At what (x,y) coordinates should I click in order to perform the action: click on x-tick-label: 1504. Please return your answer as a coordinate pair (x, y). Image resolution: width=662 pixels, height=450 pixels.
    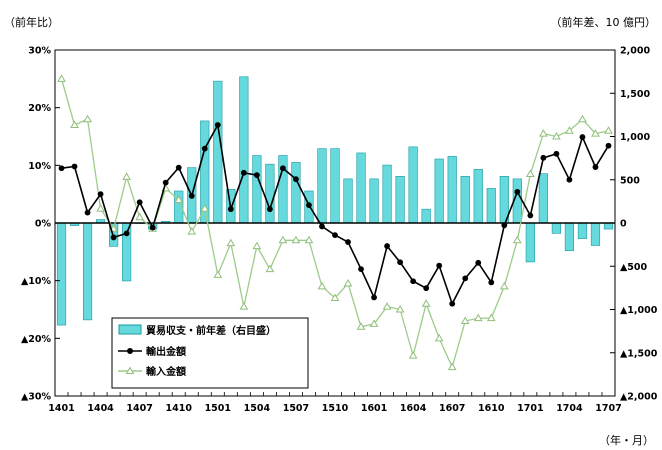
    Looking at the image, I should click on (257, 408).